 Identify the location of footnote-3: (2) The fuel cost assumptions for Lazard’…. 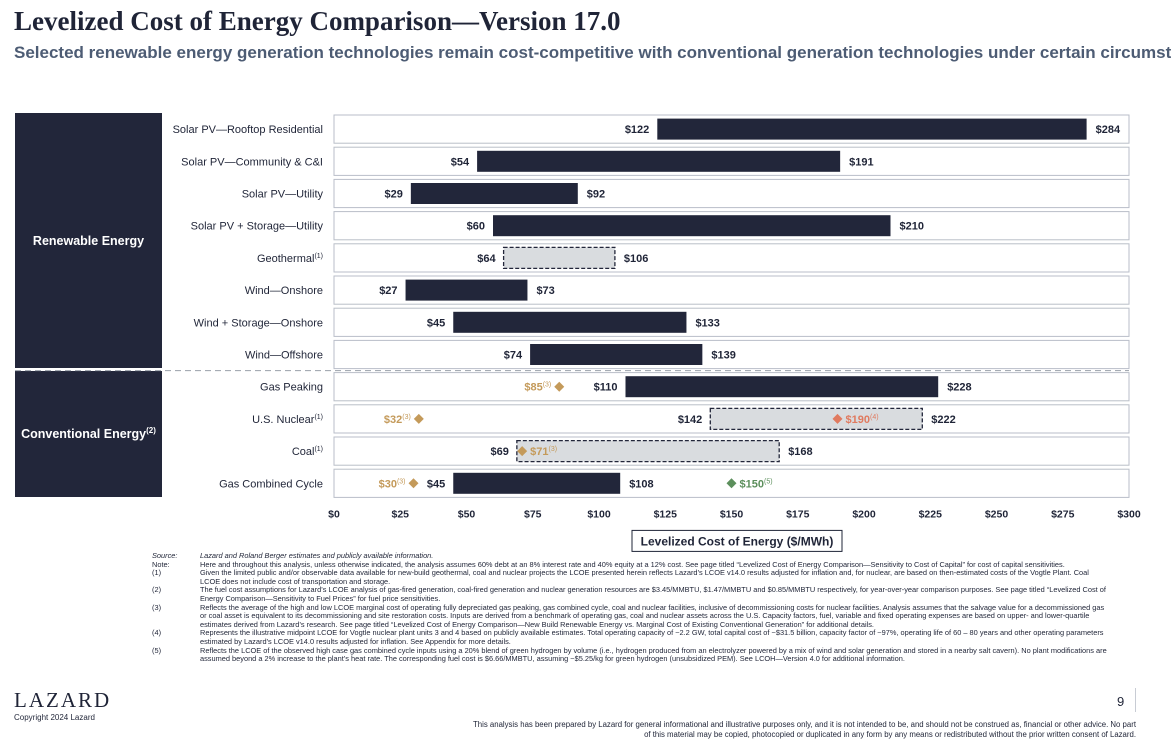
(629, 594).